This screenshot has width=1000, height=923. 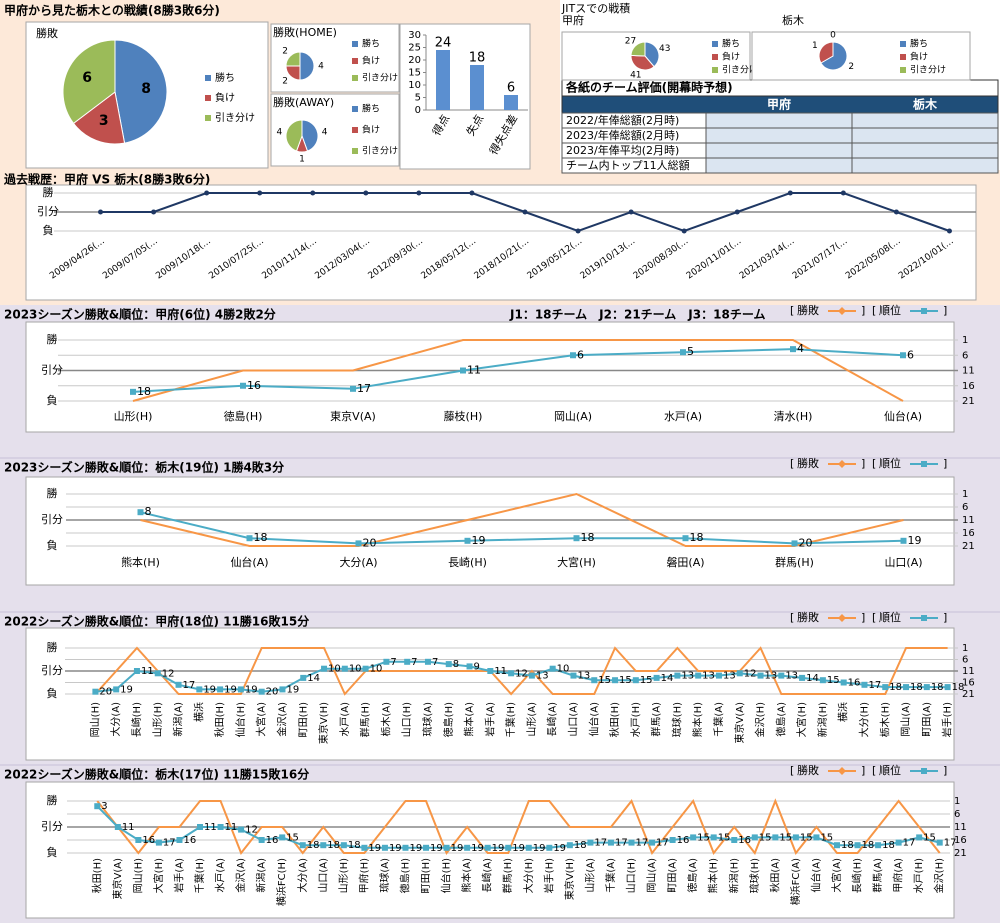 I want to click on data-label: 13, so click(x=771, y=676).